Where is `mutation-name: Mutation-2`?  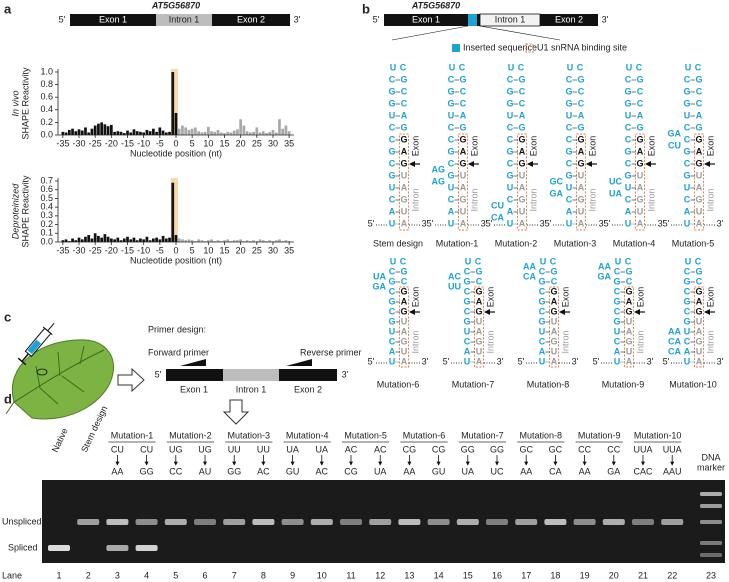 mutation-name: Mutation-2 is located at coordinates (190, 435).